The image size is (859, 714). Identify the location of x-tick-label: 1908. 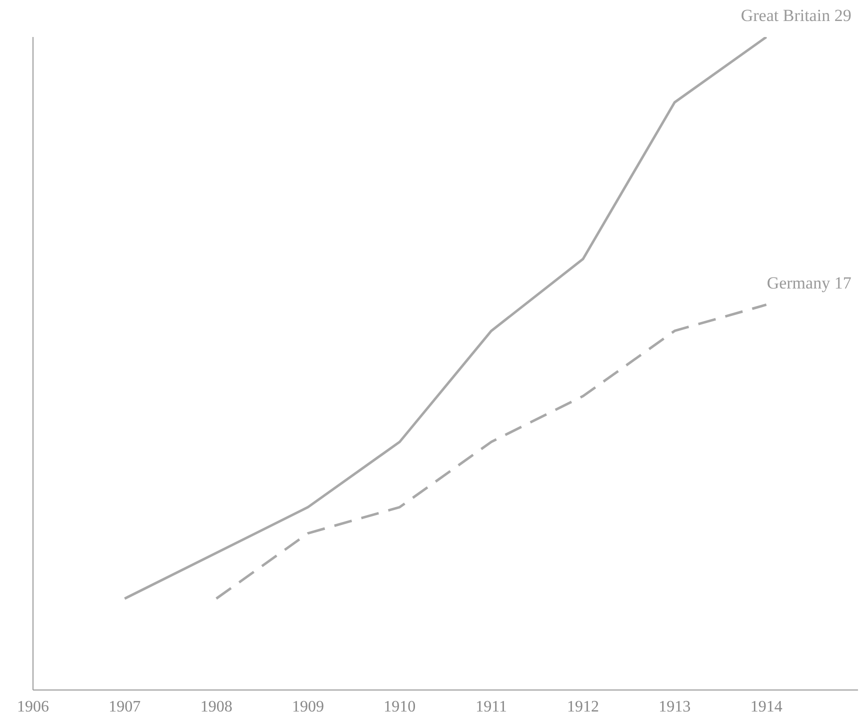
(216, 706).